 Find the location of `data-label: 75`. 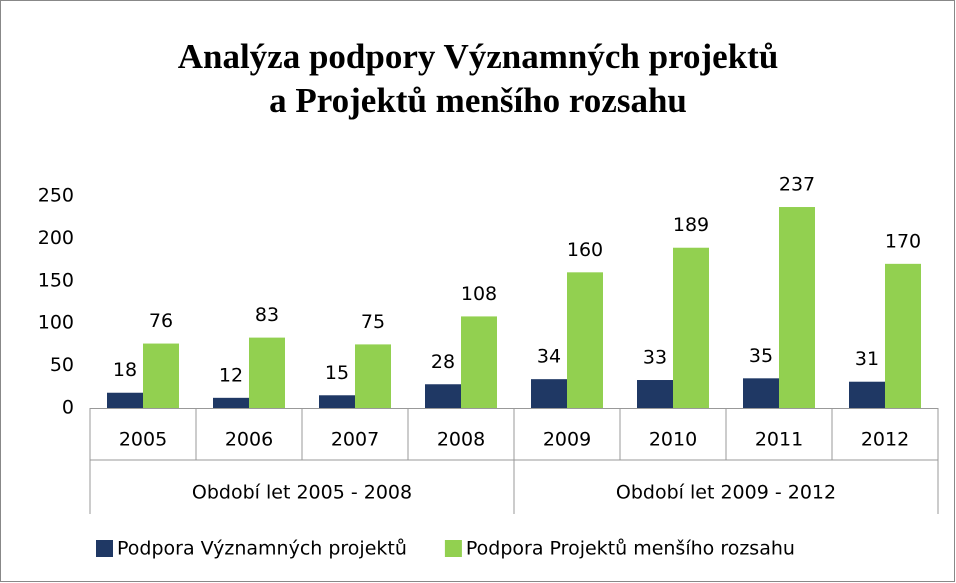

data-label: 75 is located at coordinates (373, 322).